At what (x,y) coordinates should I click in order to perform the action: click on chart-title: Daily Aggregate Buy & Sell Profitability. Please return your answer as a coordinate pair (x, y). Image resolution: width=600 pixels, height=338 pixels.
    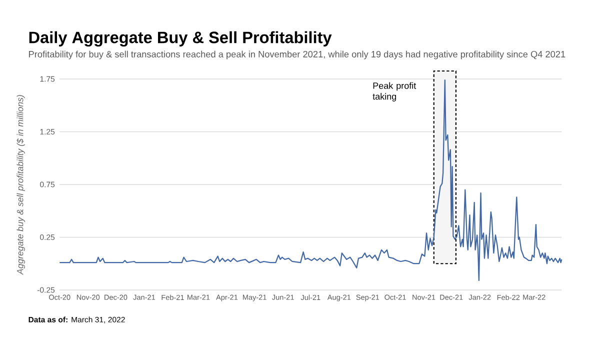
    Looking at the image, I should click on (180, 39).